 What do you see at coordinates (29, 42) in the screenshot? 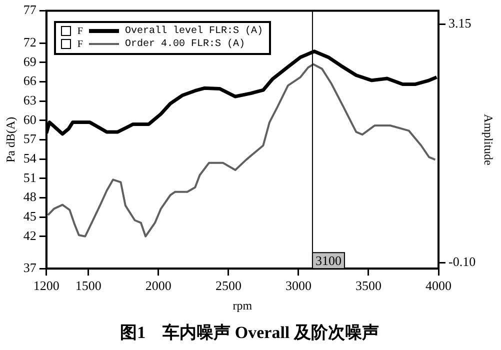
I see `y-tick-label: 72` at bounding box center [29, 42].